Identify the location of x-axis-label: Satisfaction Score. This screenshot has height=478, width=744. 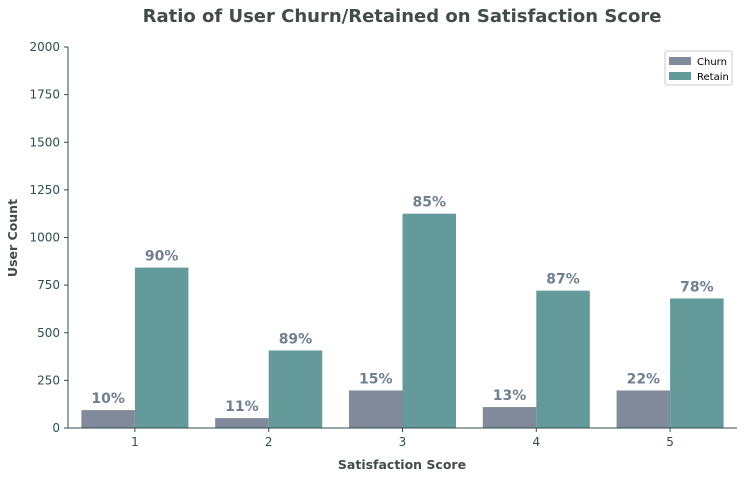
(402, 464).